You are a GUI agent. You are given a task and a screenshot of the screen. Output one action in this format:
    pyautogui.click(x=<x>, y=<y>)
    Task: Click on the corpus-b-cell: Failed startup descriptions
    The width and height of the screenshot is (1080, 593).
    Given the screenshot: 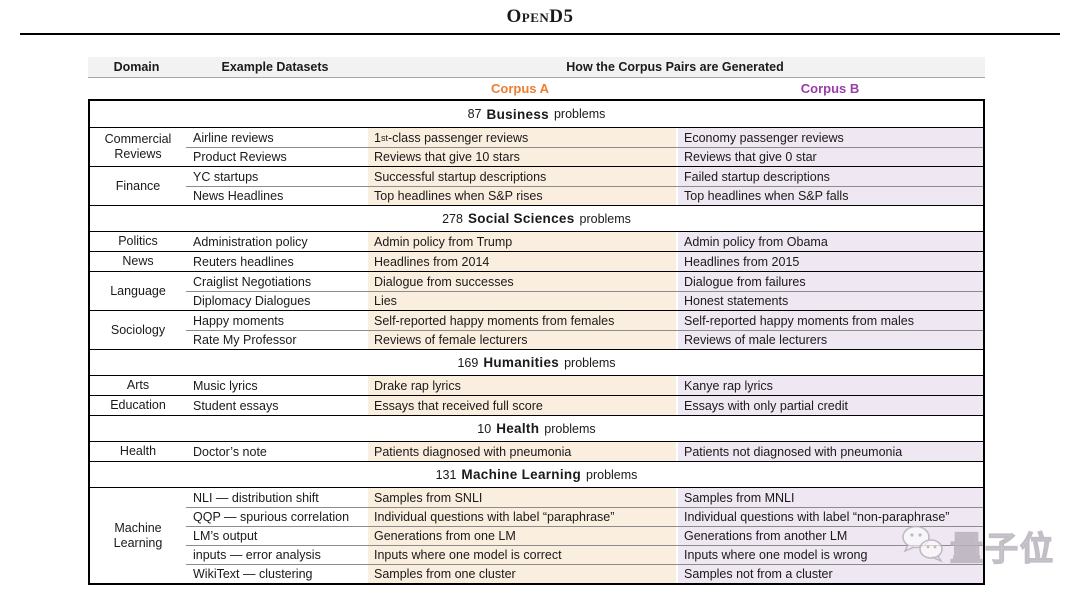 What is the action you would take?
    pyautogui.click(x=829, y=176)
    